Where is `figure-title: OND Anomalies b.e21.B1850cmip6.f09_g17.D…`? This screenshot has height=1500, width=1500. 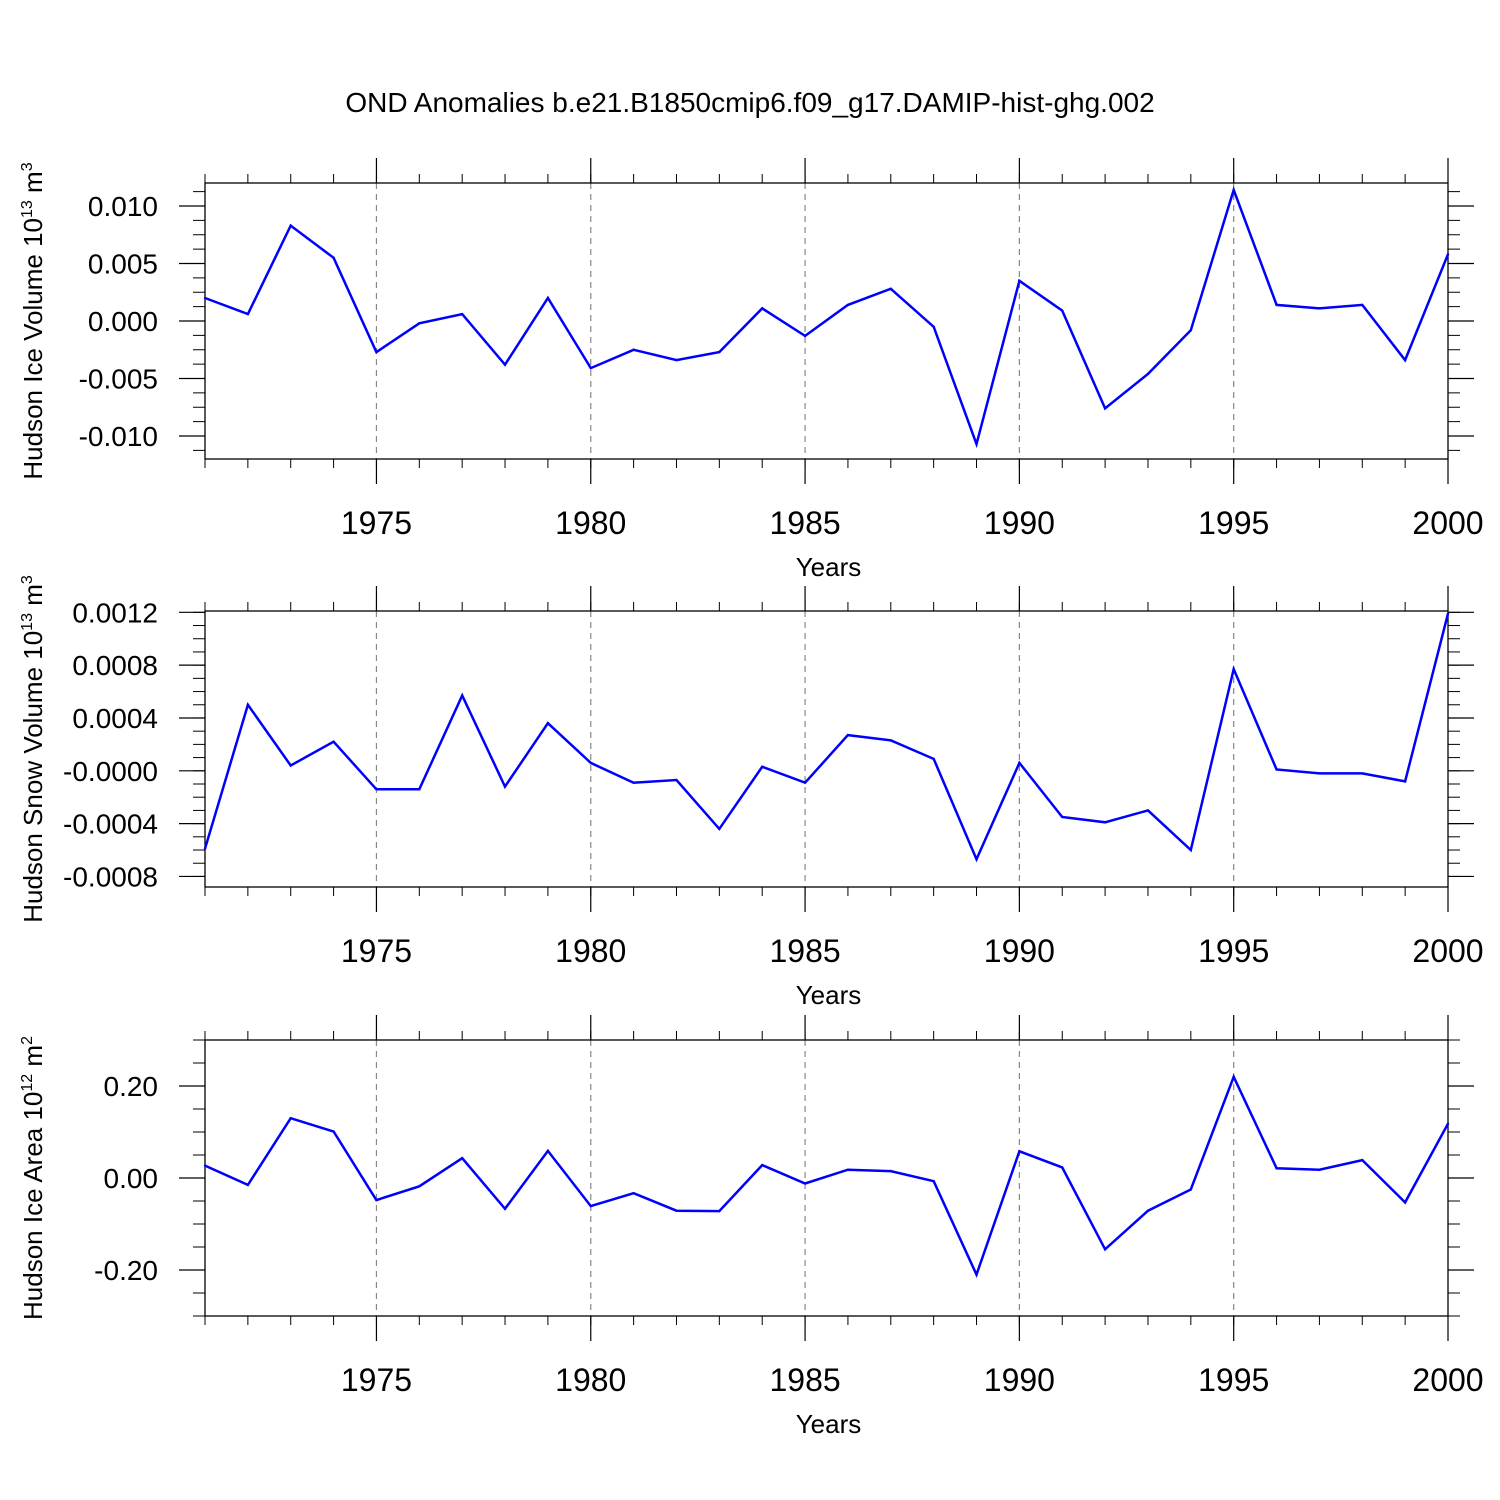
figure-title: OND Anomalies b.e21.B1850cmip6.f09_g17.D… is located at coordinates (749, 102).